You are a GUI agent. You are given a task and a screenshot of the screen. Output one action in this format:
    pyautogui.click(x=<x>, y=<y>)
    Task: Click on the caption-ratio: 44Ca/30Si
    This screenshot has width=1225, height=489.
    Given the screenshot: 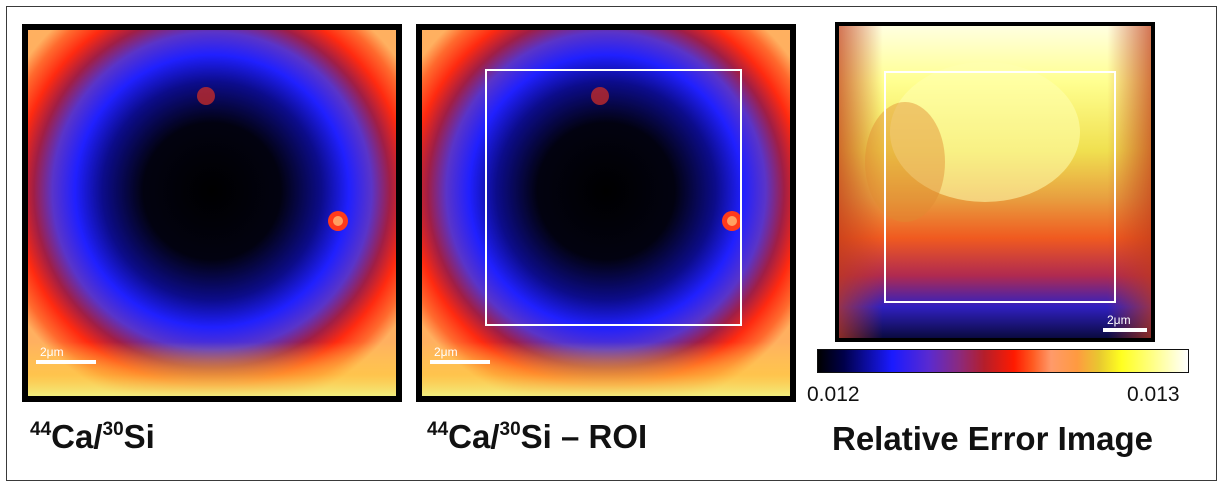 What is the action you would take?
    pyautogui.click(x=92, y=436)
    